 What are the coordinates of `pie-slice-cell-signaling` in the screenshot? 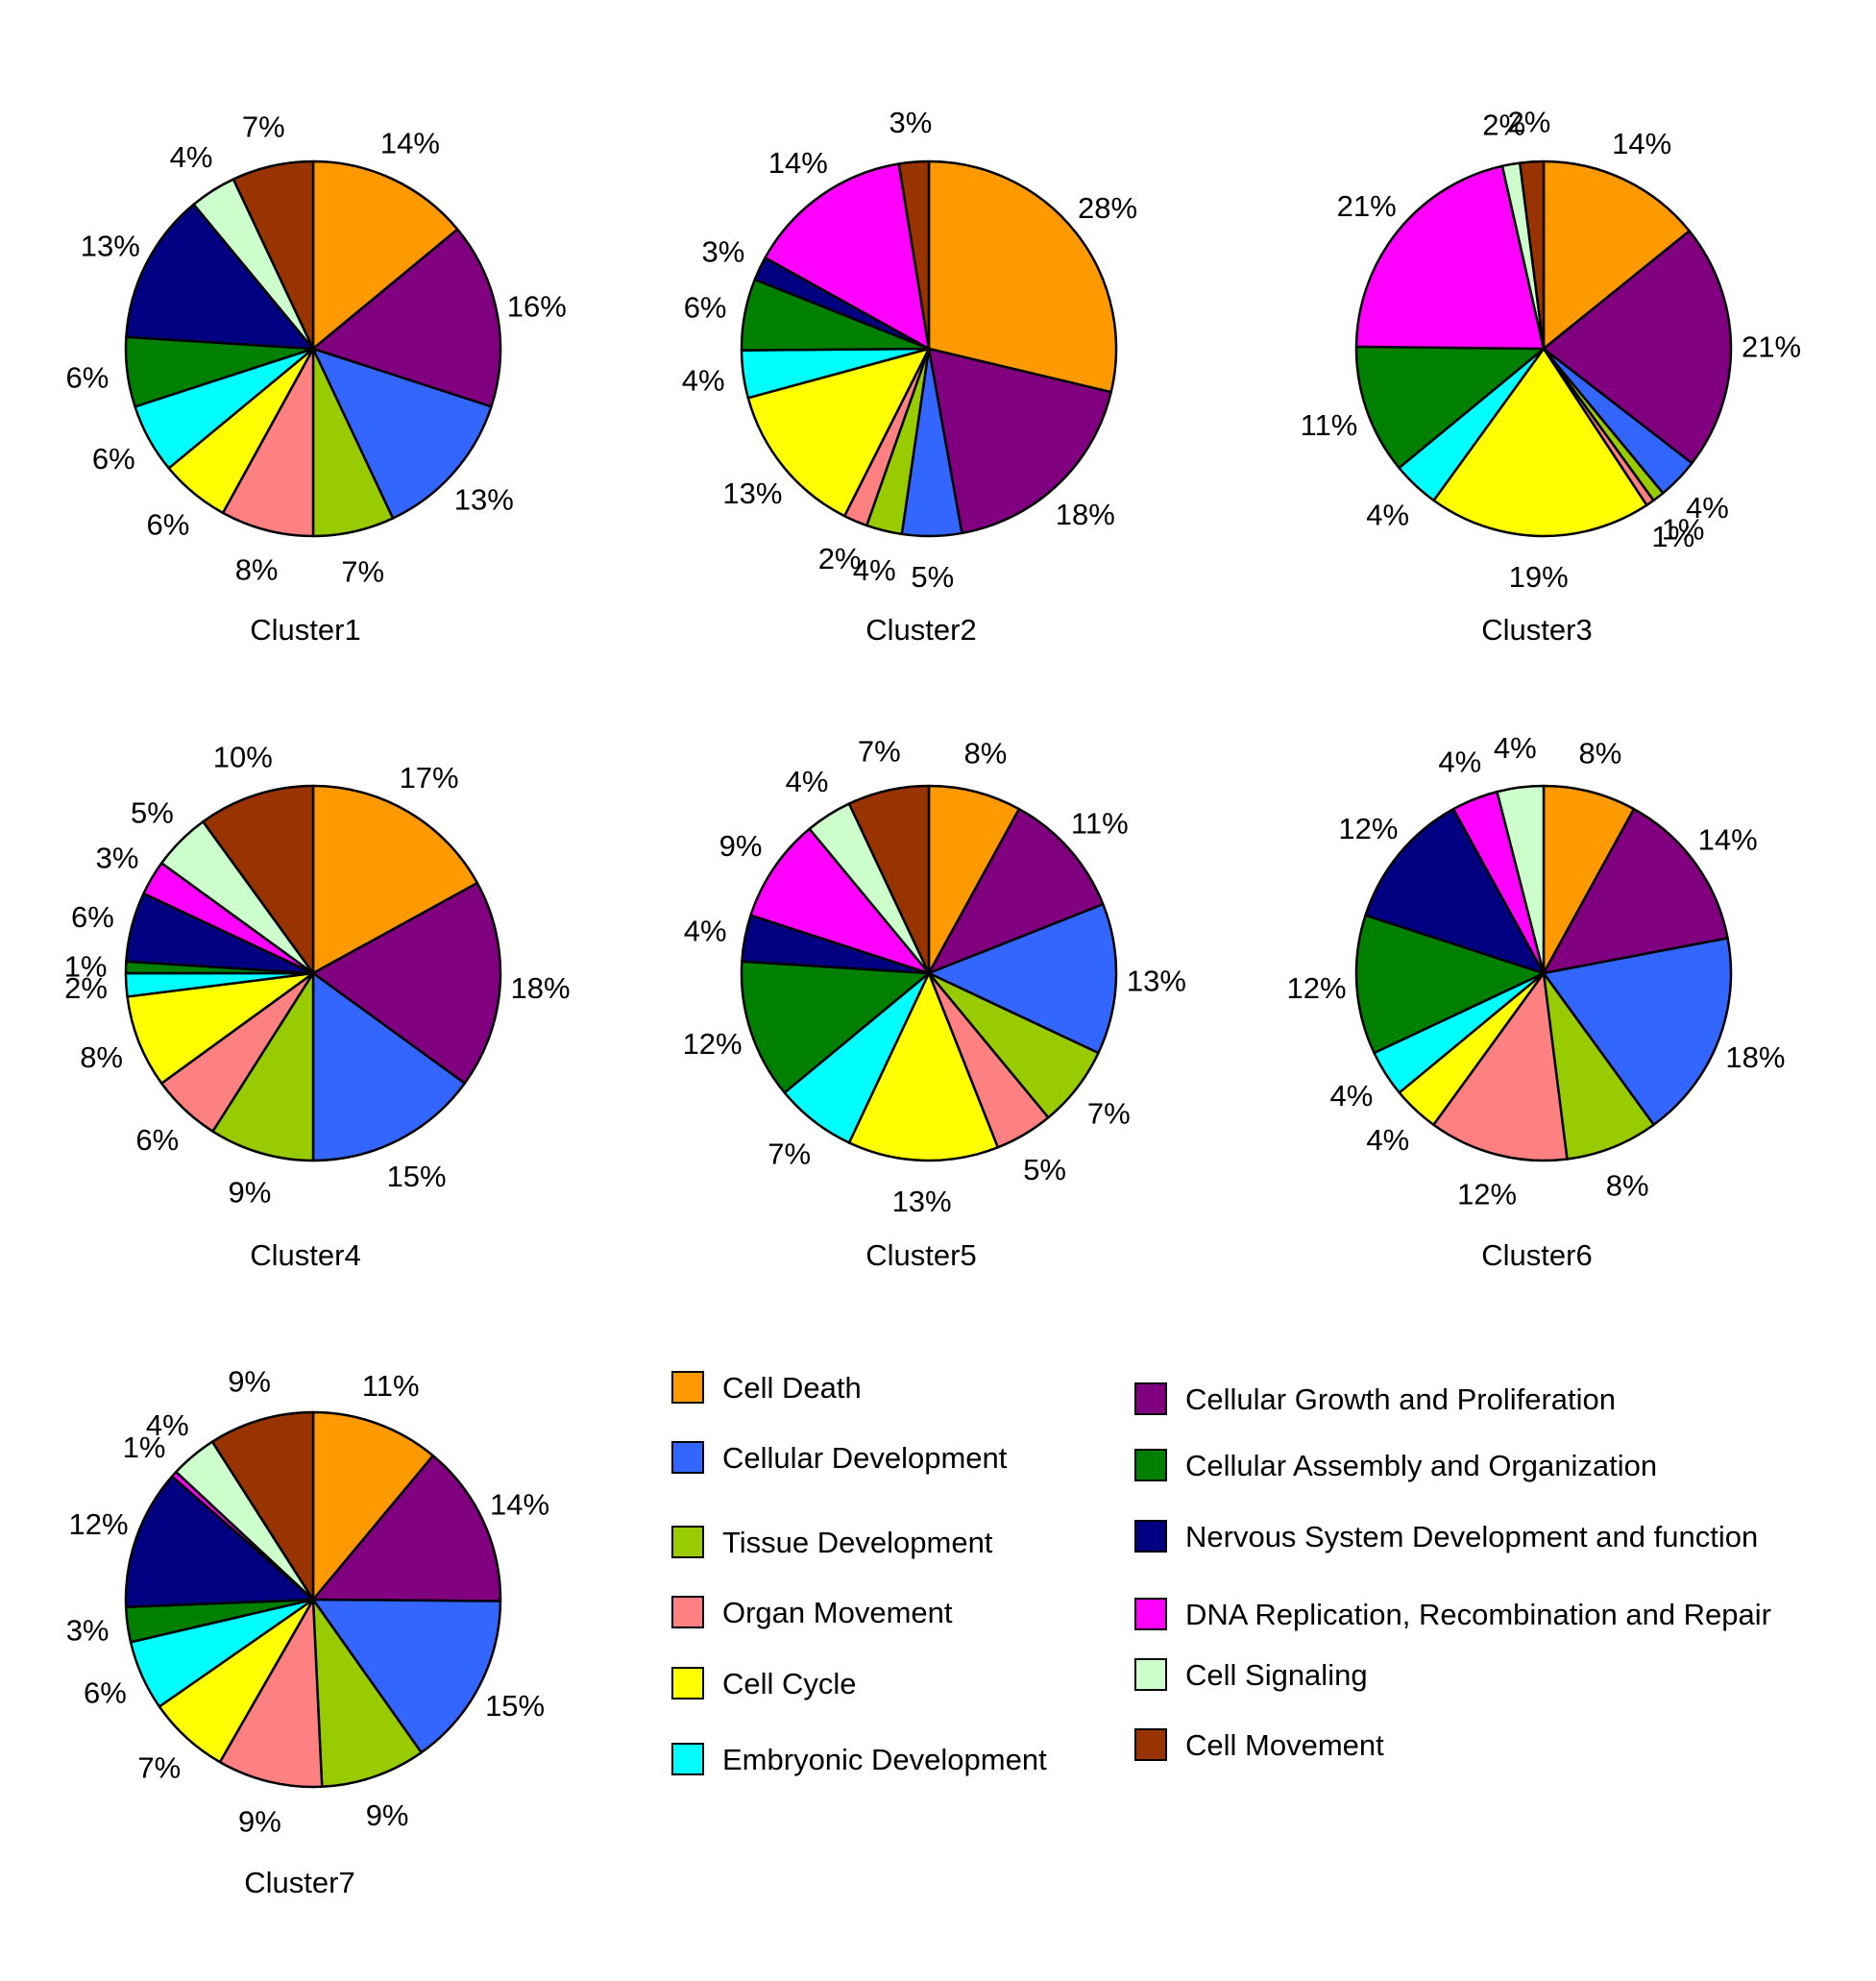 It's located at (1521, 879).